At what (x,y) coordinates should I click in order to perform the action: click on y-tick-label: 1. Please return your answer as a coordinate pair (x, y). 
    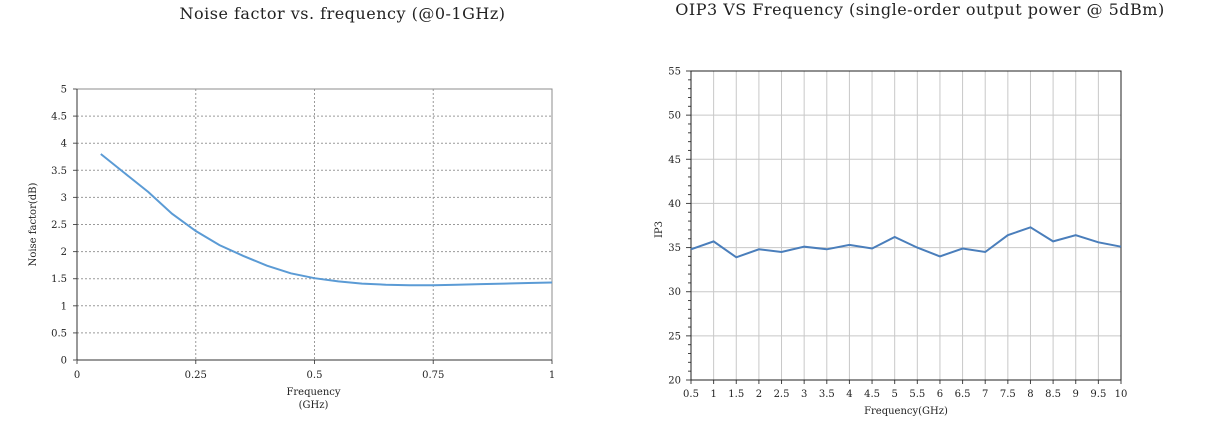
    Looking at the image, I should click on (64, 306).